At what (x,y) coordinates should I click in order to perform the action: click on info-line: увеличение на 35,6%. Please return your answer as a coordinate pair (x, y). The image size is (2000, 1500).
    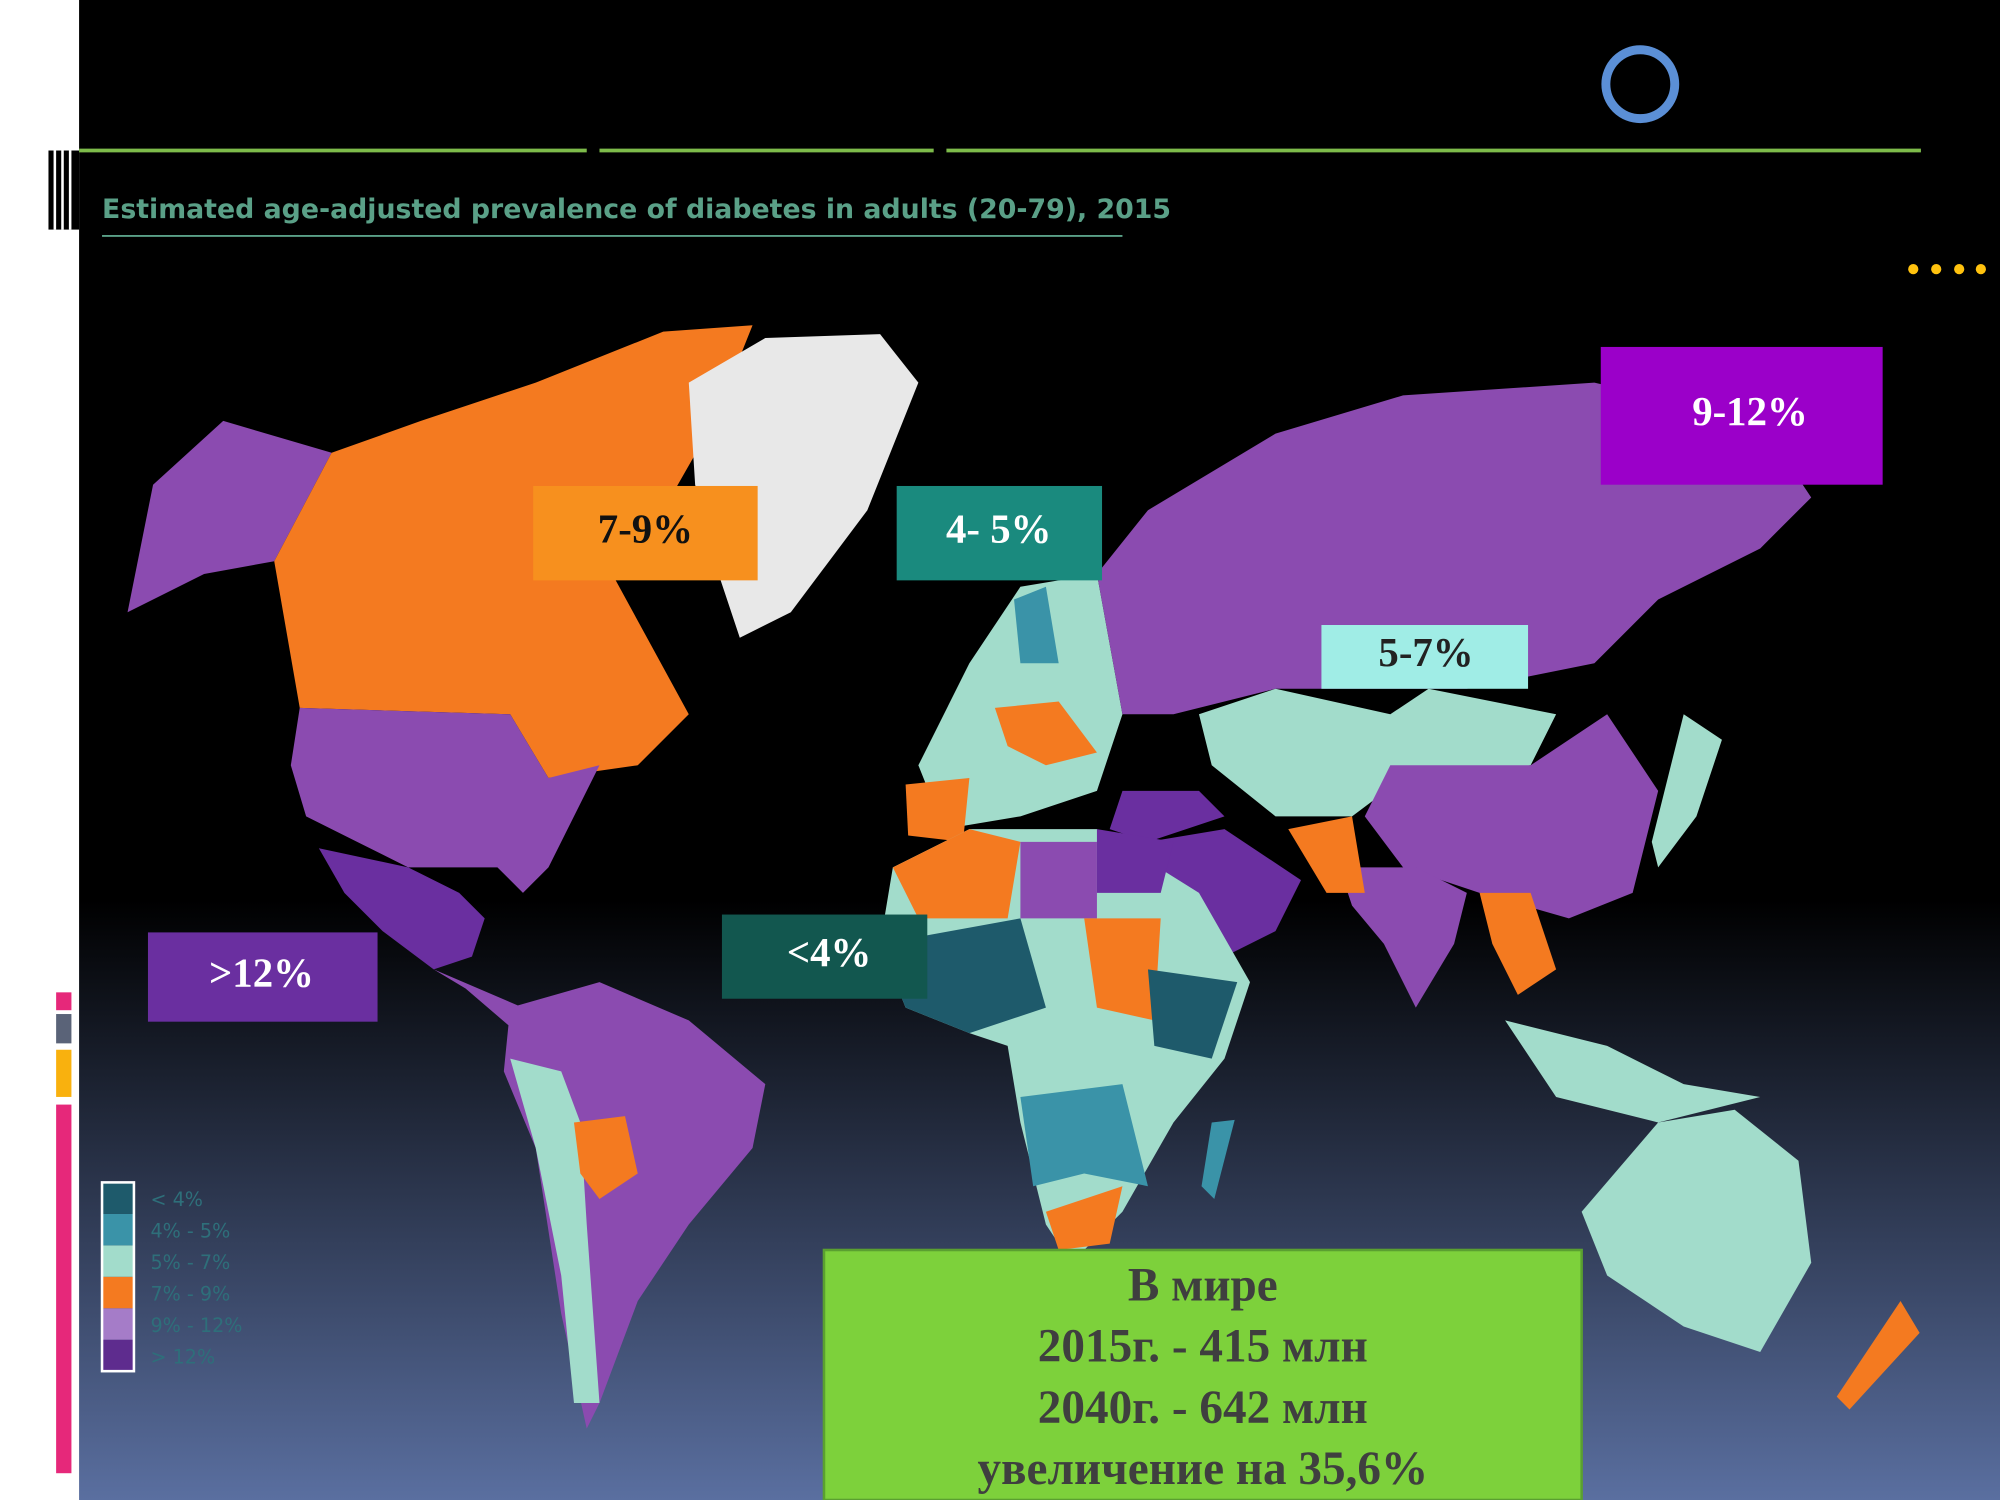
    Looking at the image, I should click on (1202, 1469).